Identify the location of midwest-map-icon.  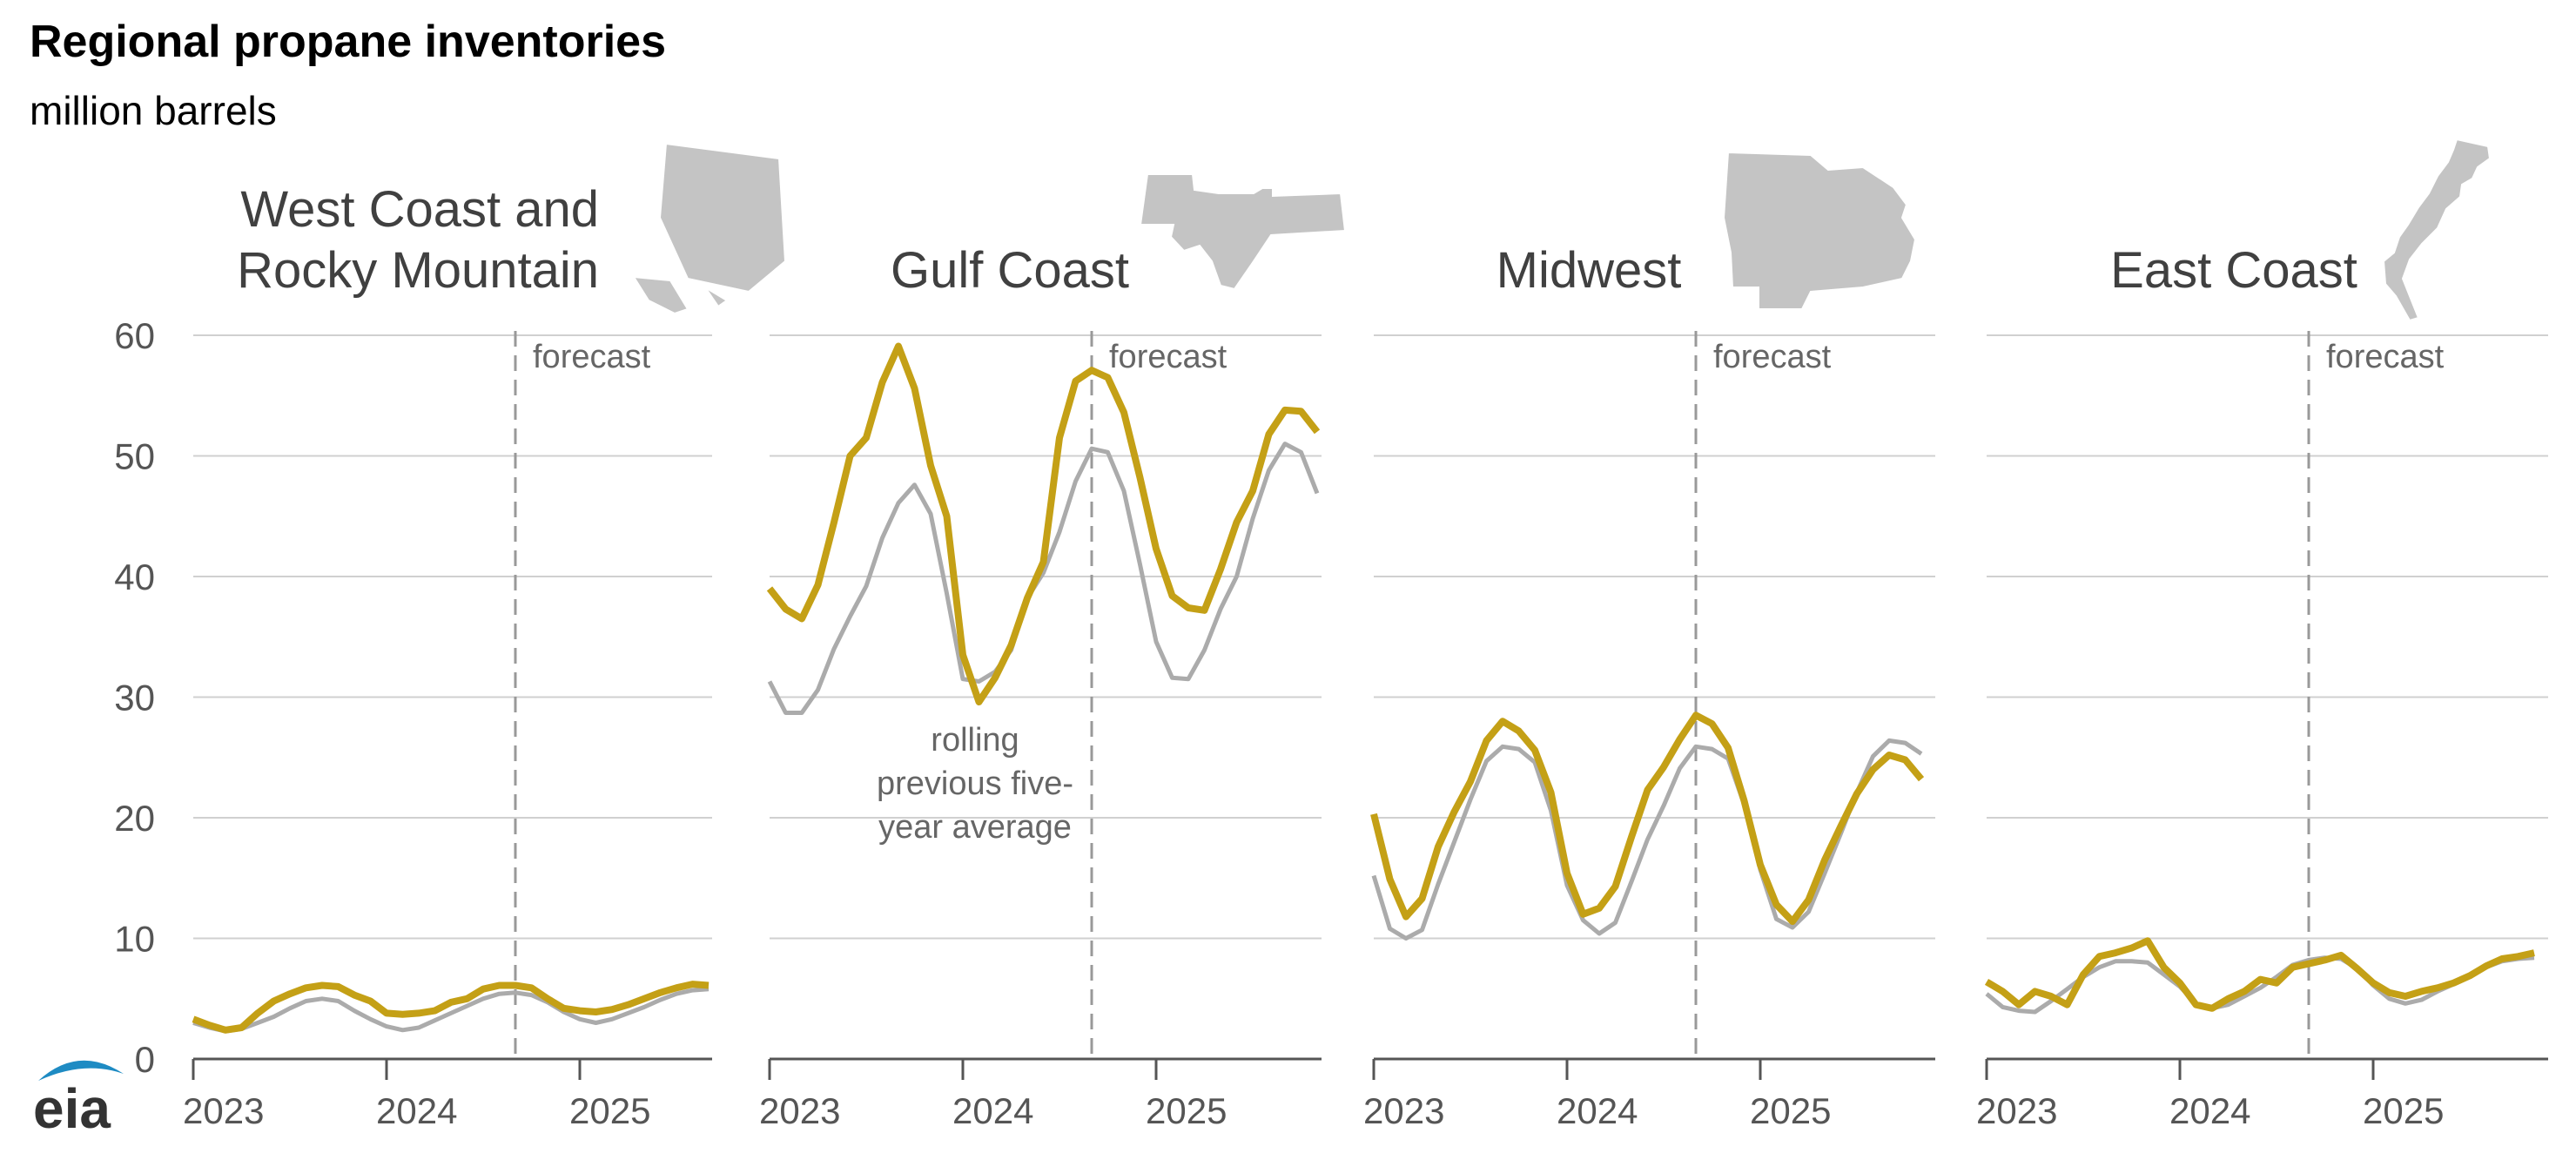
(1819, 230).